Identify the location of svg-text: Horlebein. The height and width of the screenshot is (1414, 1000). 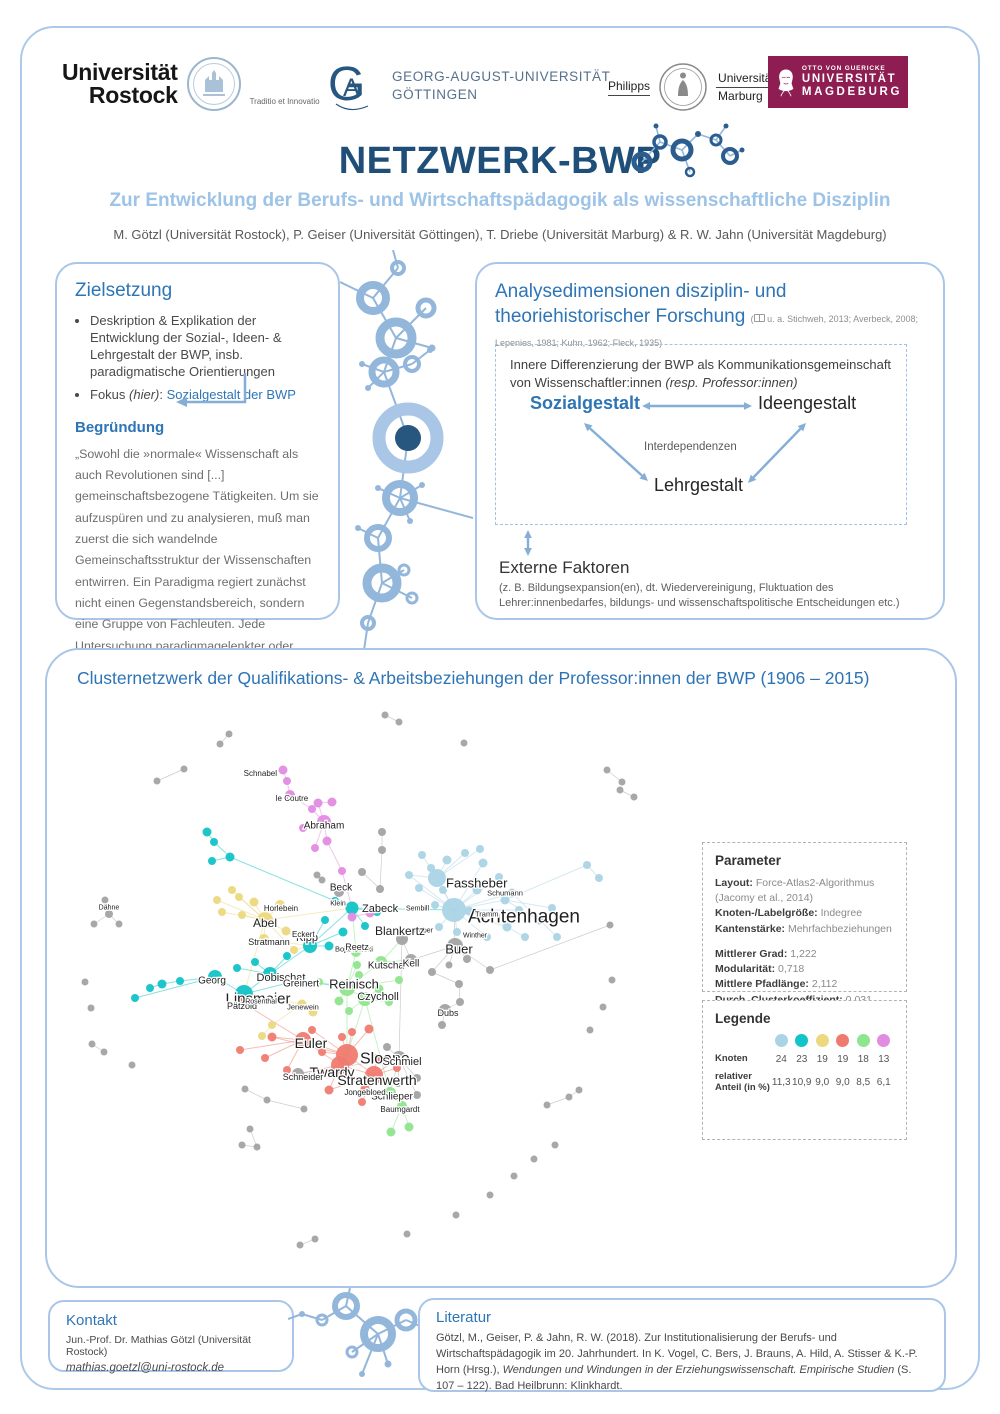
(281, 908).